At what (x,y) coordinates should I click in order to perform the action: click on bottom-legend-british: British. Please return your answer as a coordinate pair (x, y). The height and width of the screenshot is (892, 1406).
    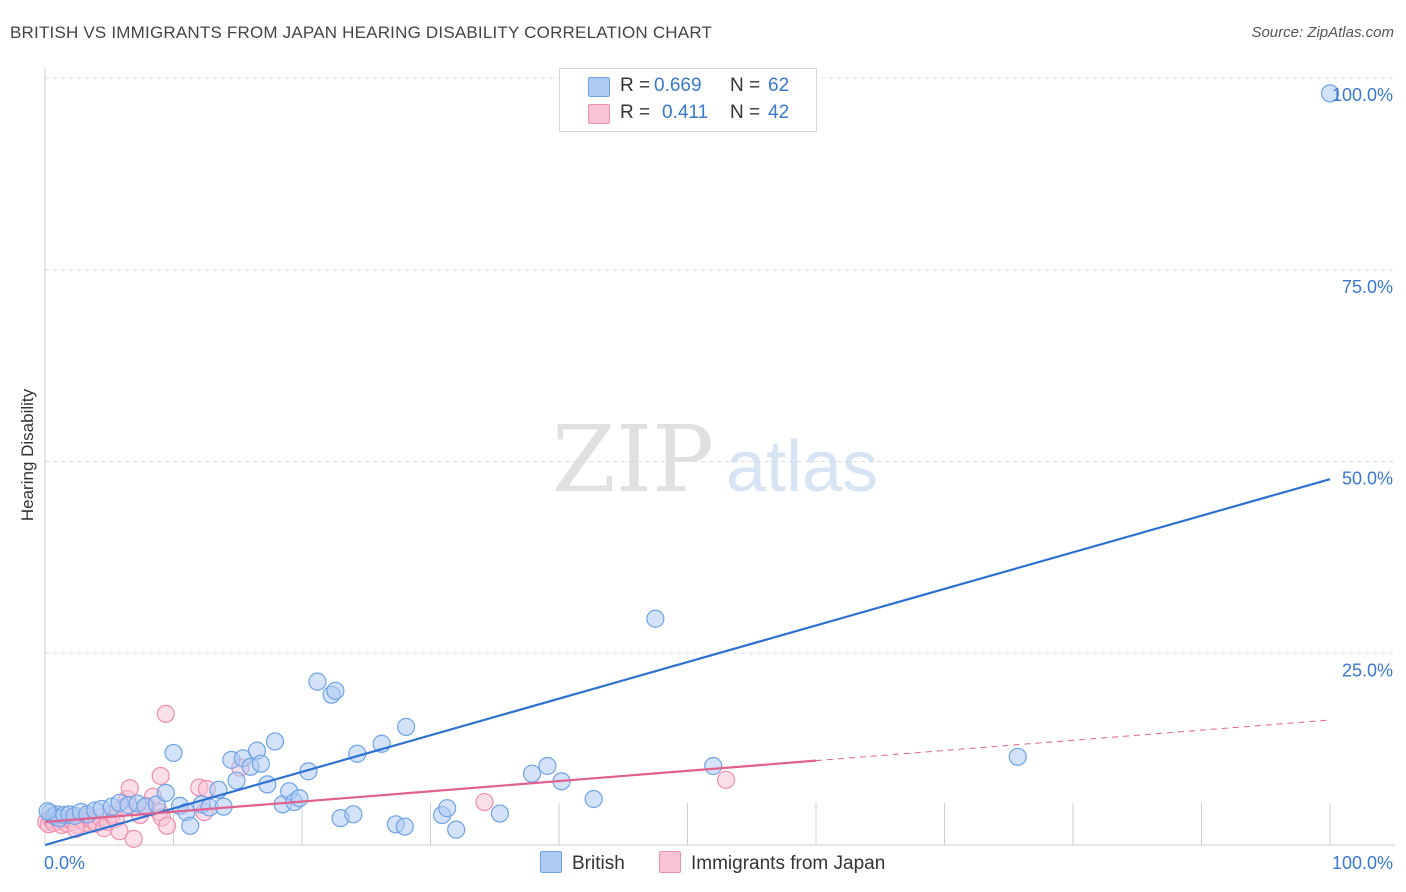
    Looking at the image, I should click on (582, 863).